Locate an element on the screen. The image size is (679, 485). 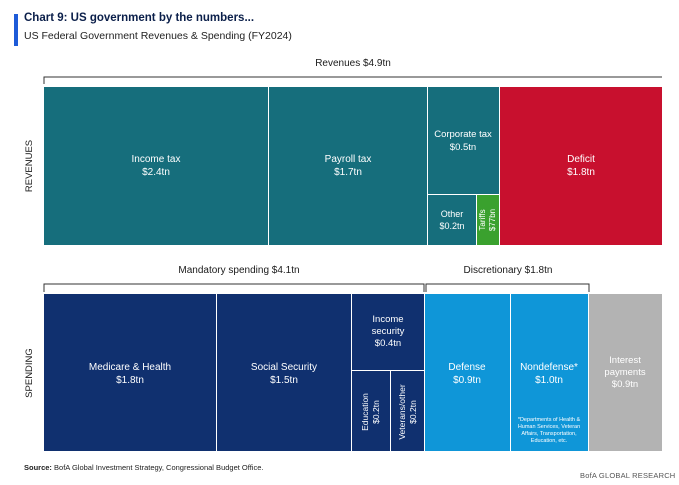
value-interest-payments: $0.9tn is located at coordinates (625, 384).